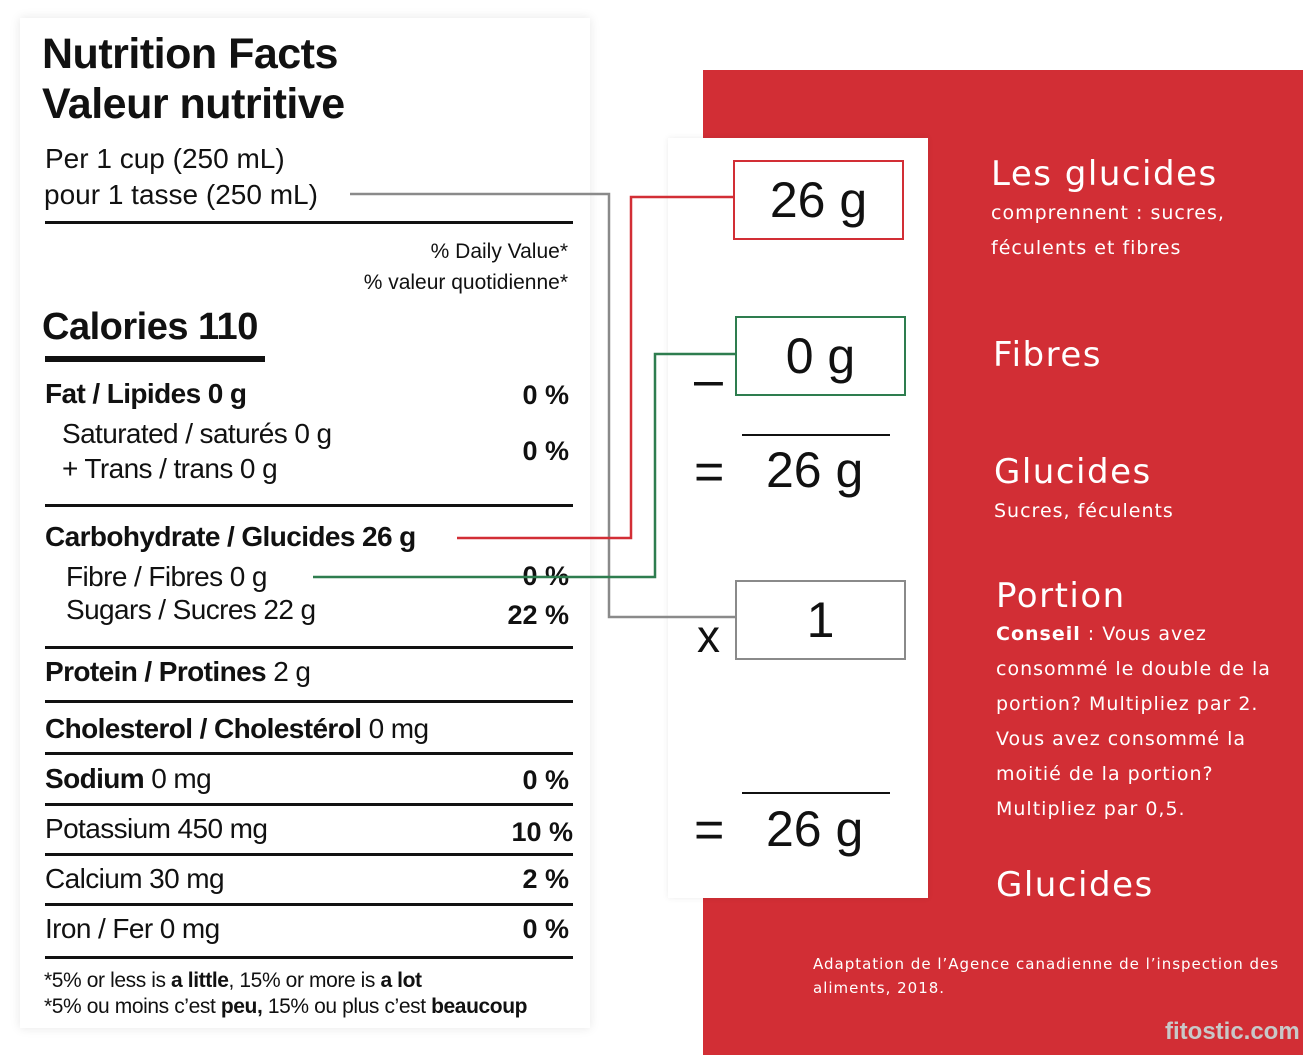  What do you see at coordinates (1075, 885) in the screenshot?
I see `legend-result-title: Glucides` at bounding box center [1075, 885].